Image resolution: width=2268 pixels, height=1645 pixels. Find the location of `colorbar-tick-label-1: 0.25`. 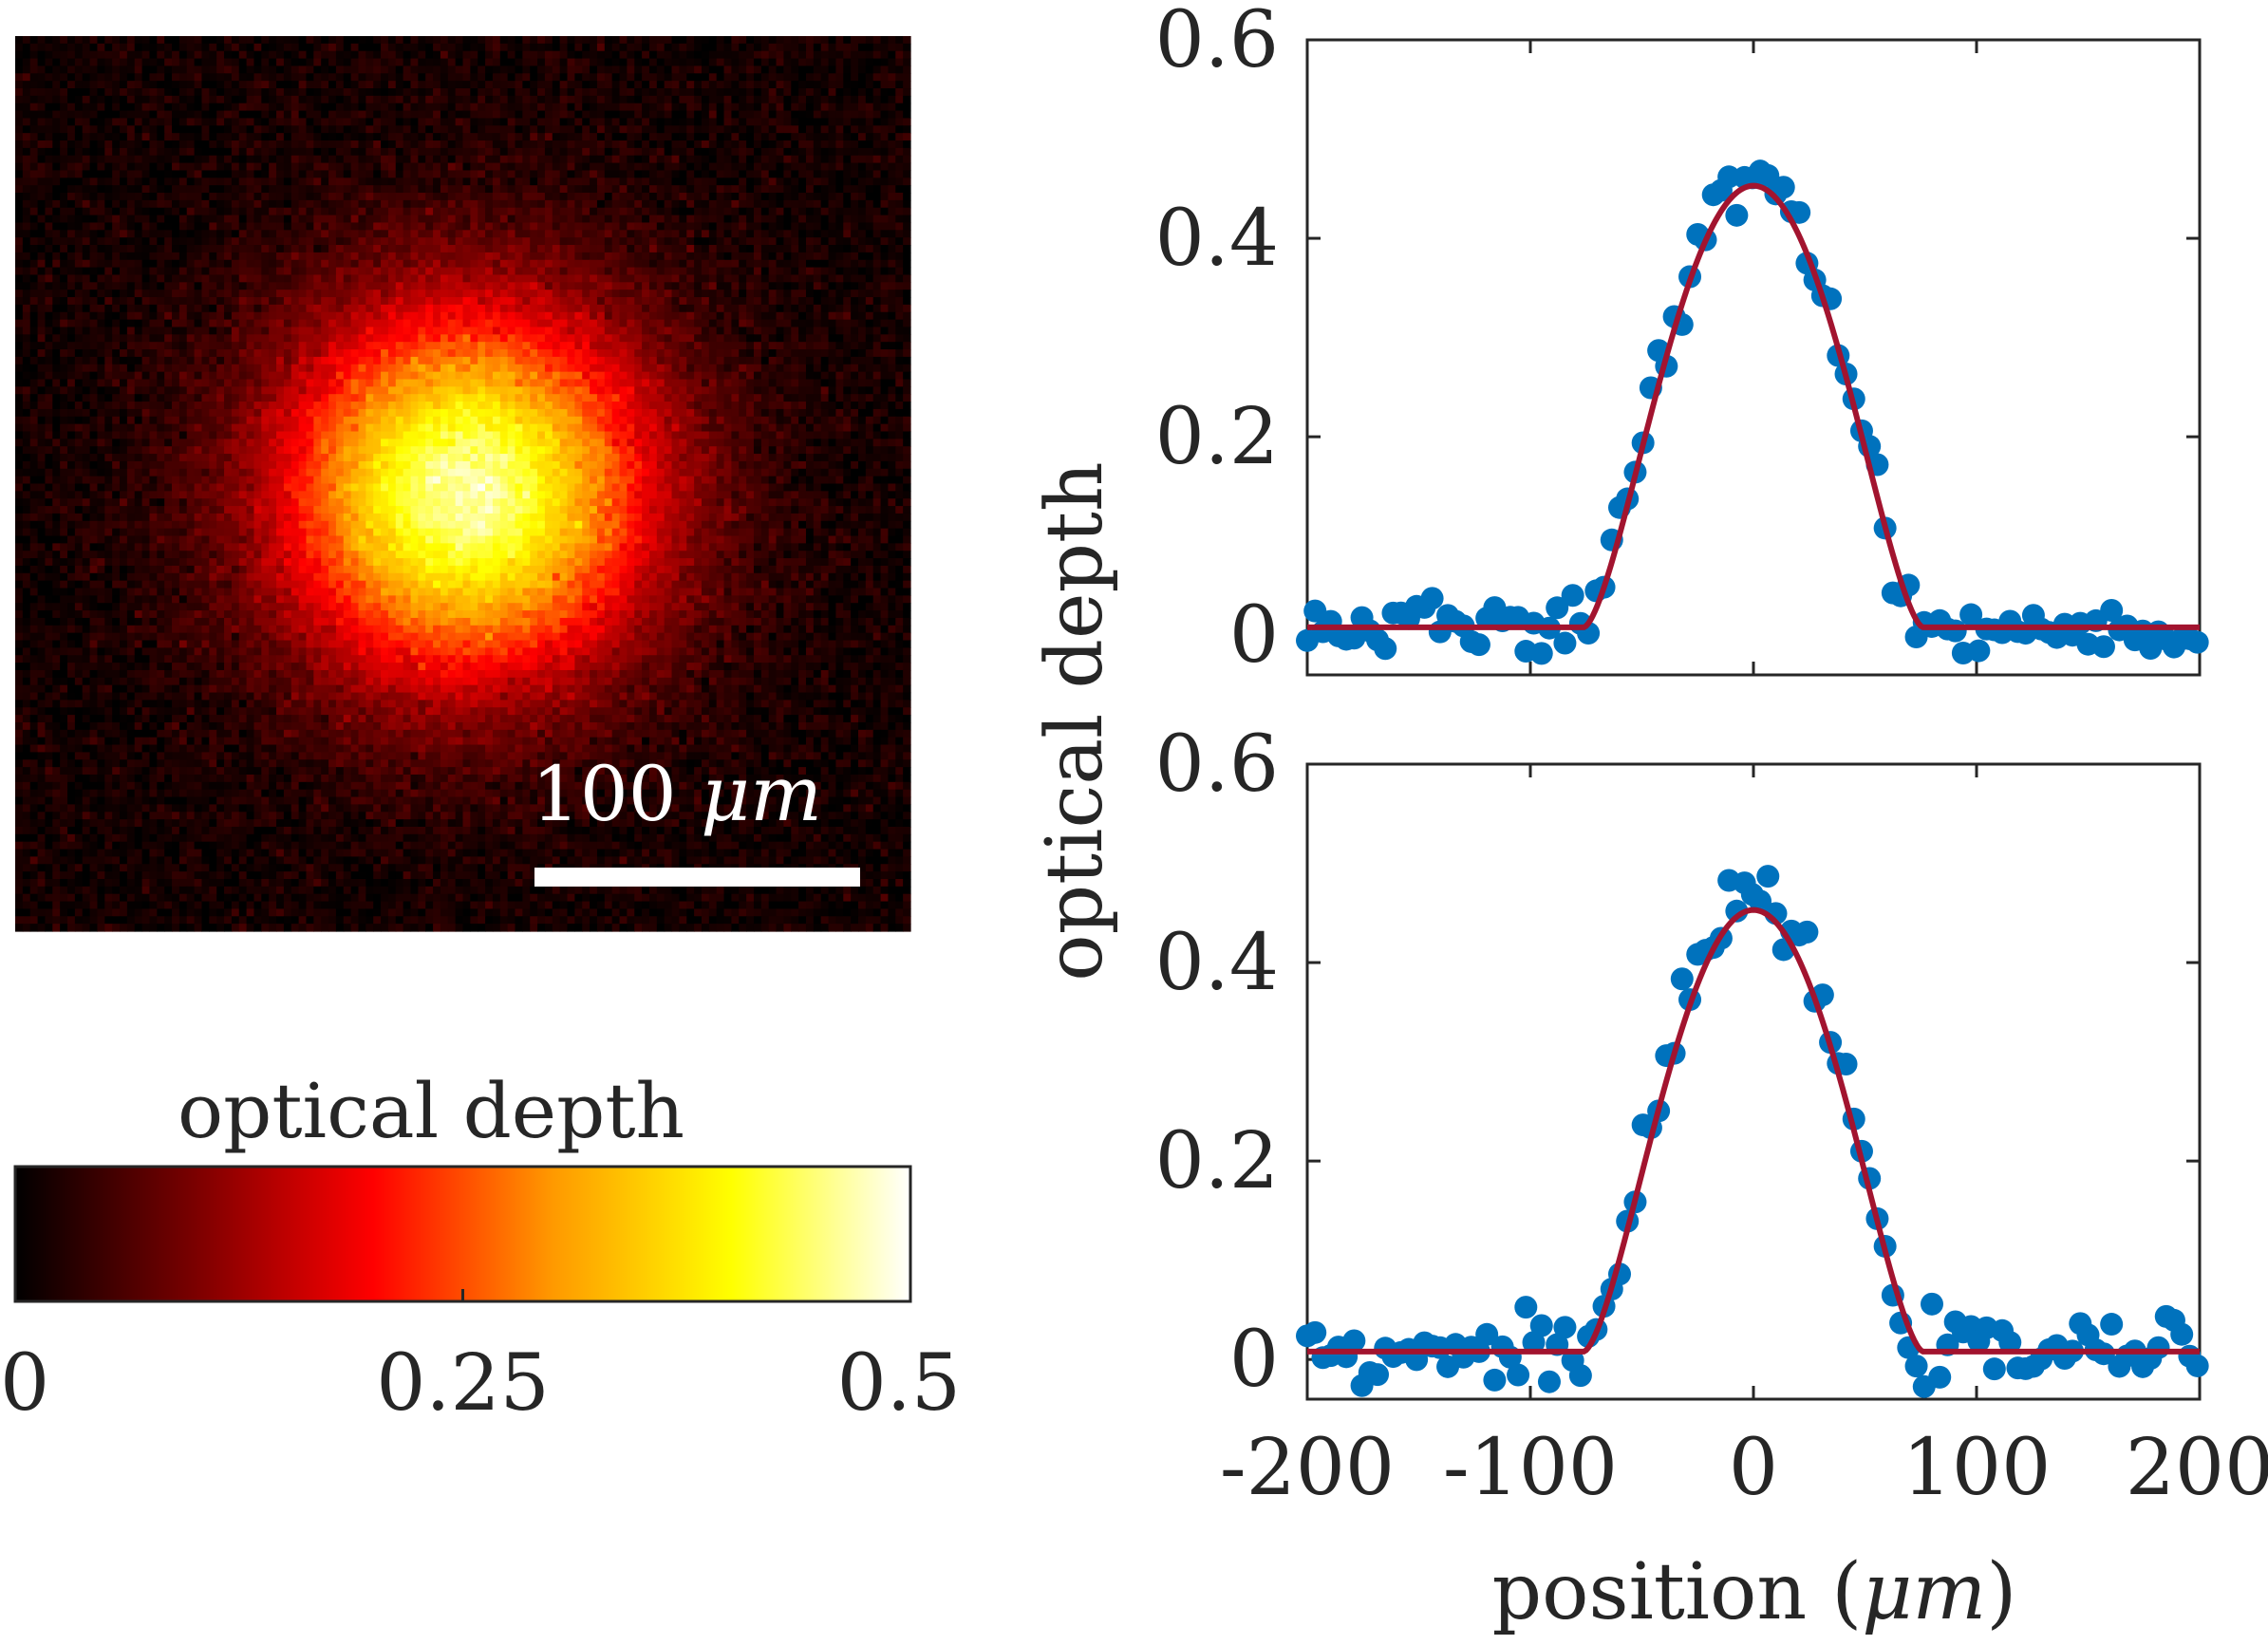

colorbar-tick-label-1: 0.25 is located at coordinates (463, 1383).